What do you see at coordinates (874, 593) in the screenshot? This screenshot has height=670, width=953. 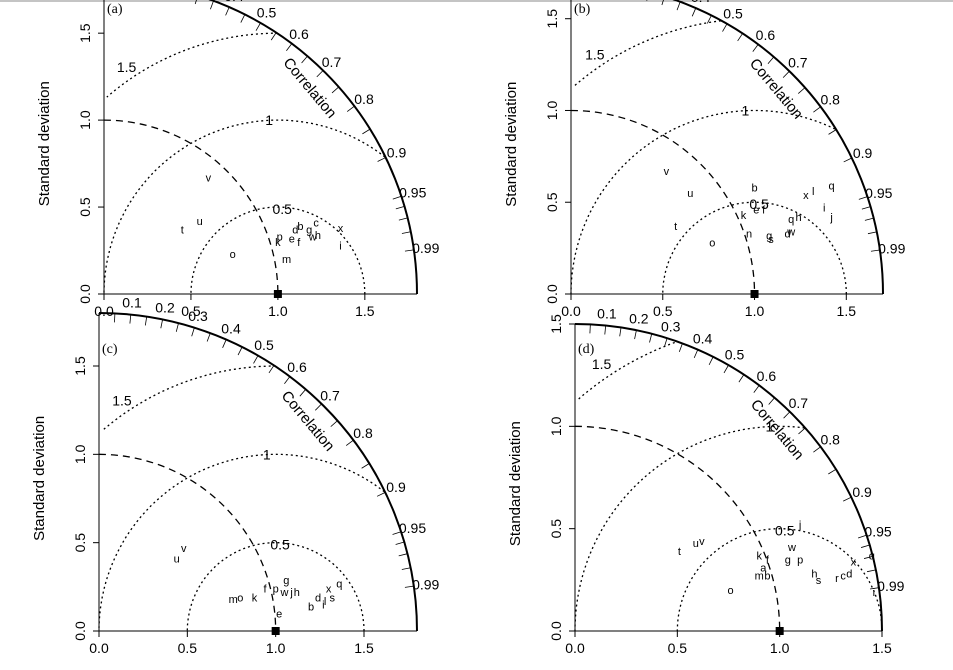 I see `data-point-i: i` at bounding box center [874, 593].